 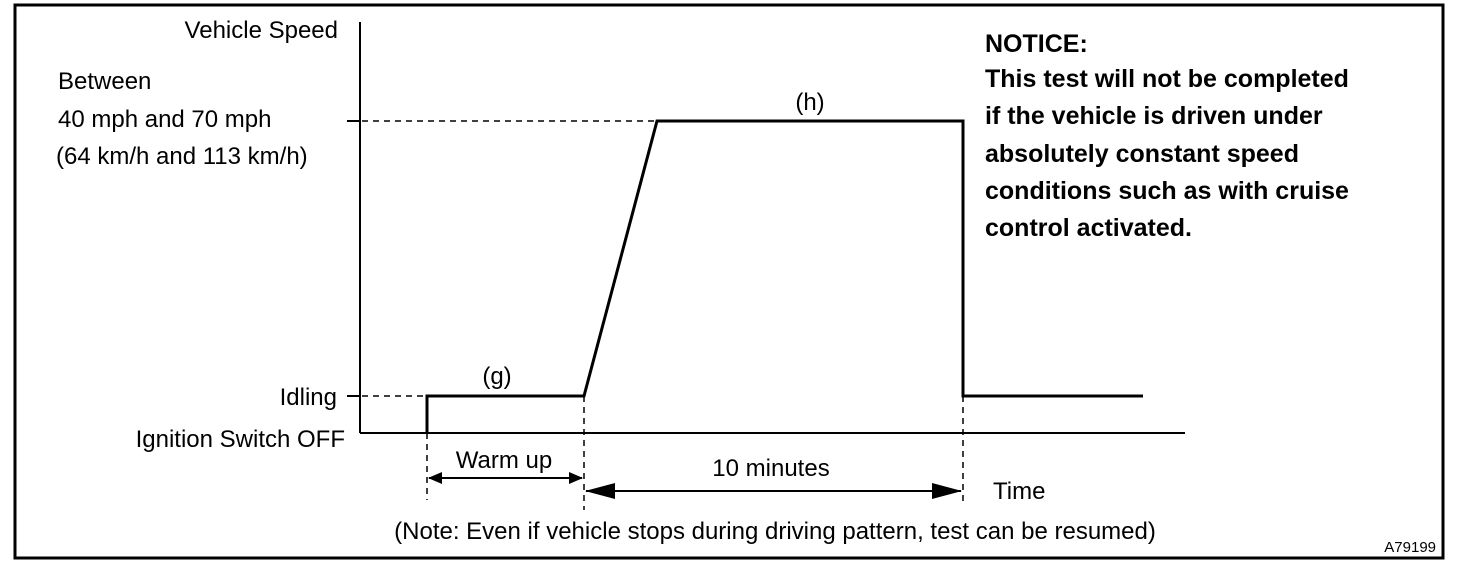 What do you see at coordinates (240, 439) in the screenshot?
I see `ignition-label: Ignition Switch OFF` at bounding box center [240, 439].